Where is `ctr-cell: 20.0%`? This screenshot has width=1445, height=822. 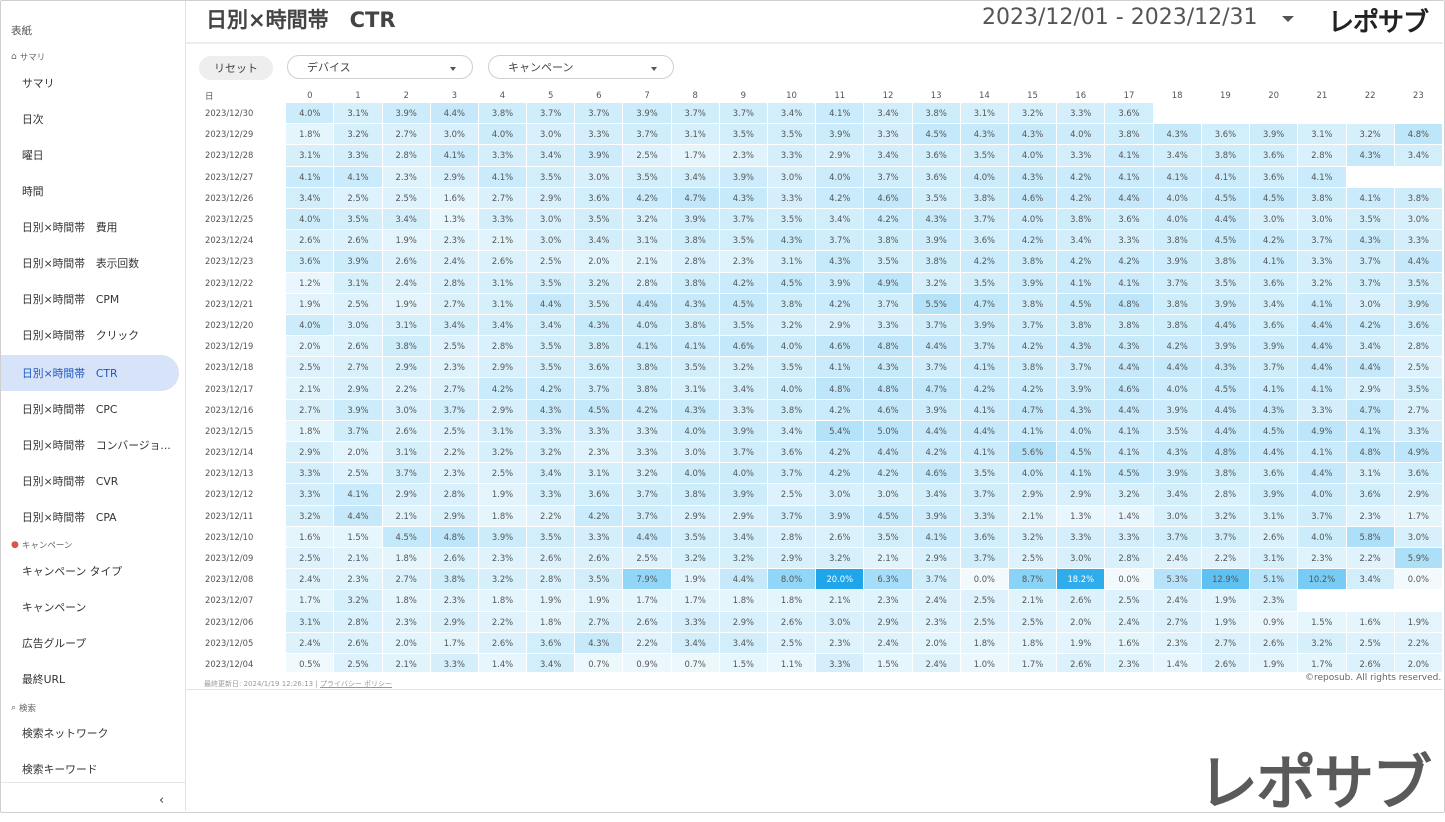
ctr-cell: 20.0% is located at coordinates (840, 580).